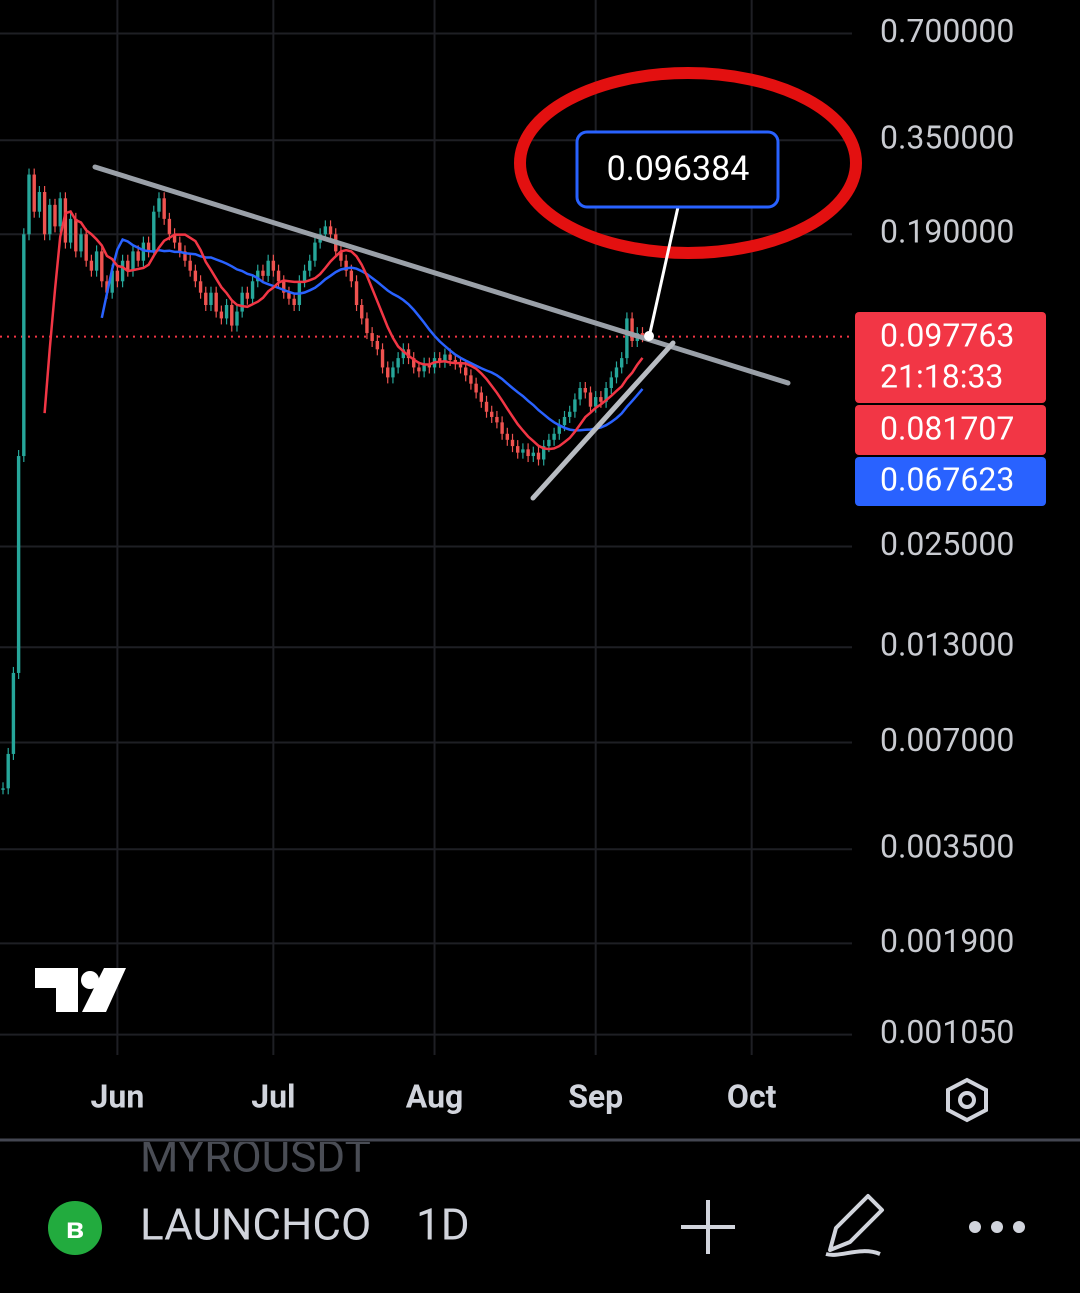 The width and height of the screenshot is (1080, 1293). Describe the element at coordinates (664, 270) in the screenshot. I see `callout-line` at that location.